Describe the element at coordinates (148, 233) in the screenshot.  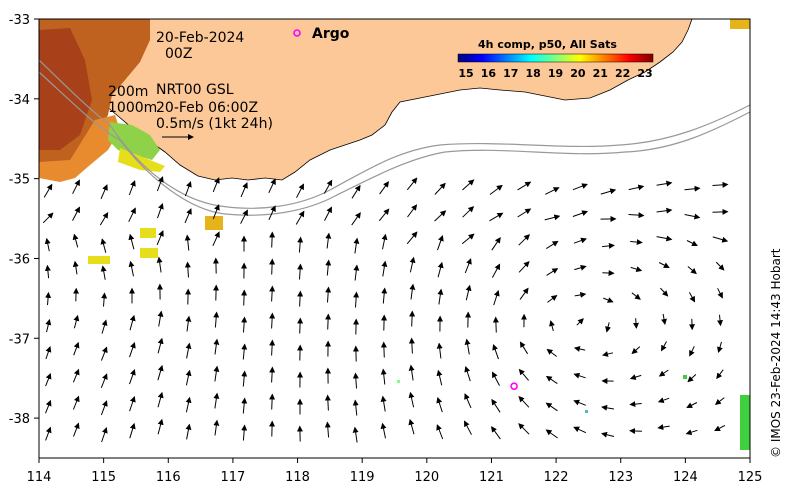
I see `sst-patch-b` at that location.